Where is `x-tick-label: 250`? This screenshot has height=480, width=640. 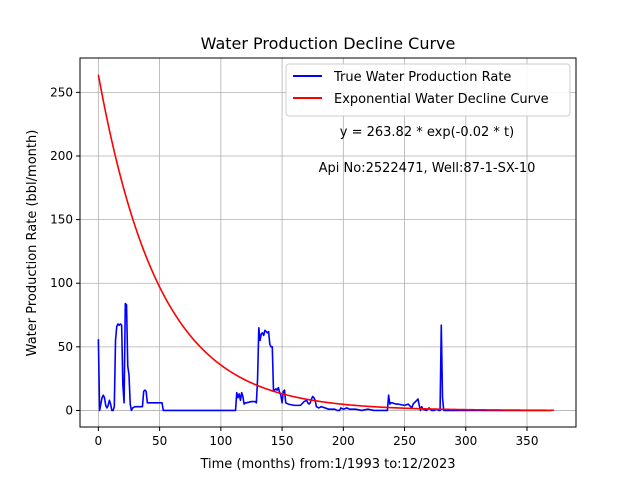
x-tick-label: 250 is located at coordinates (404, 441).